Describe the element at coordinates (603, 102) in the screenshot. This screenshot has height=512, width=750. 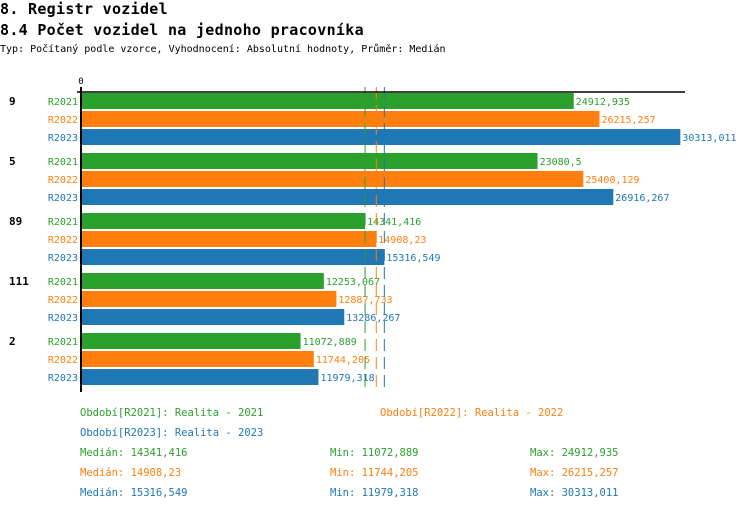
I see `data-label: 24912,935` at that location.